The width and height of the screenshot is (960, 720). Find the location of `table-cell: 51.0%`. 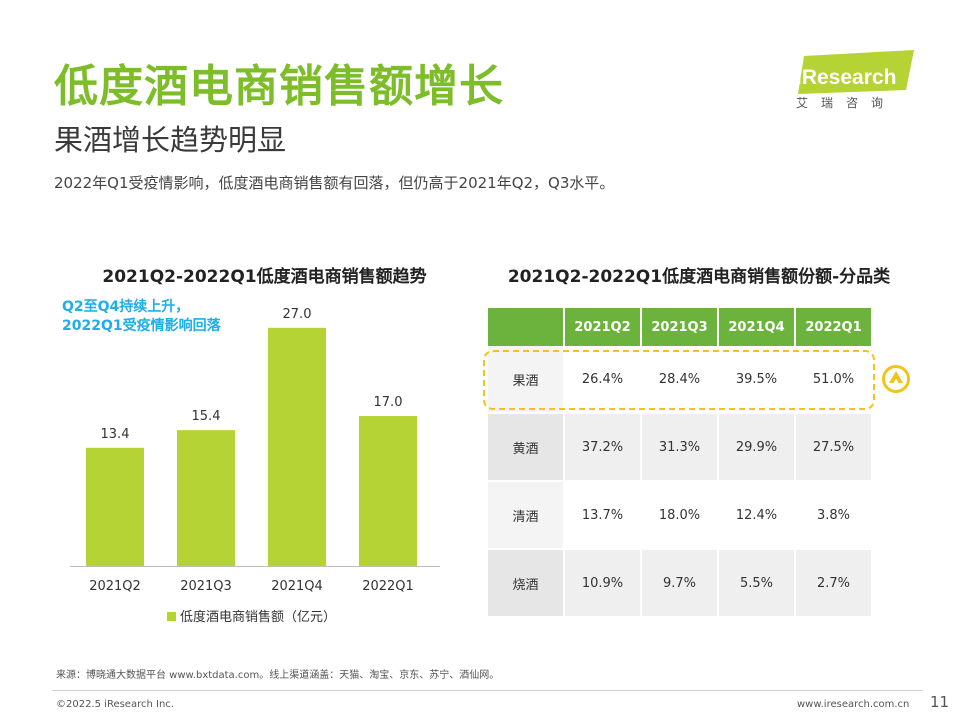

table-cell: 51.0% is located at coordinates (833, 379).